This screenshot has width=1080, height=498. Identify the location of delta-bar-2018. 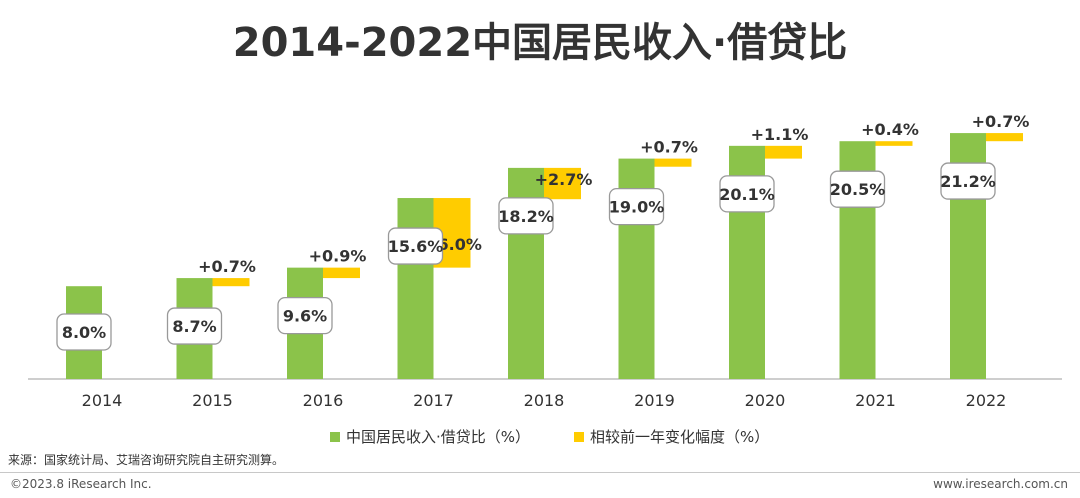
(562, 183).